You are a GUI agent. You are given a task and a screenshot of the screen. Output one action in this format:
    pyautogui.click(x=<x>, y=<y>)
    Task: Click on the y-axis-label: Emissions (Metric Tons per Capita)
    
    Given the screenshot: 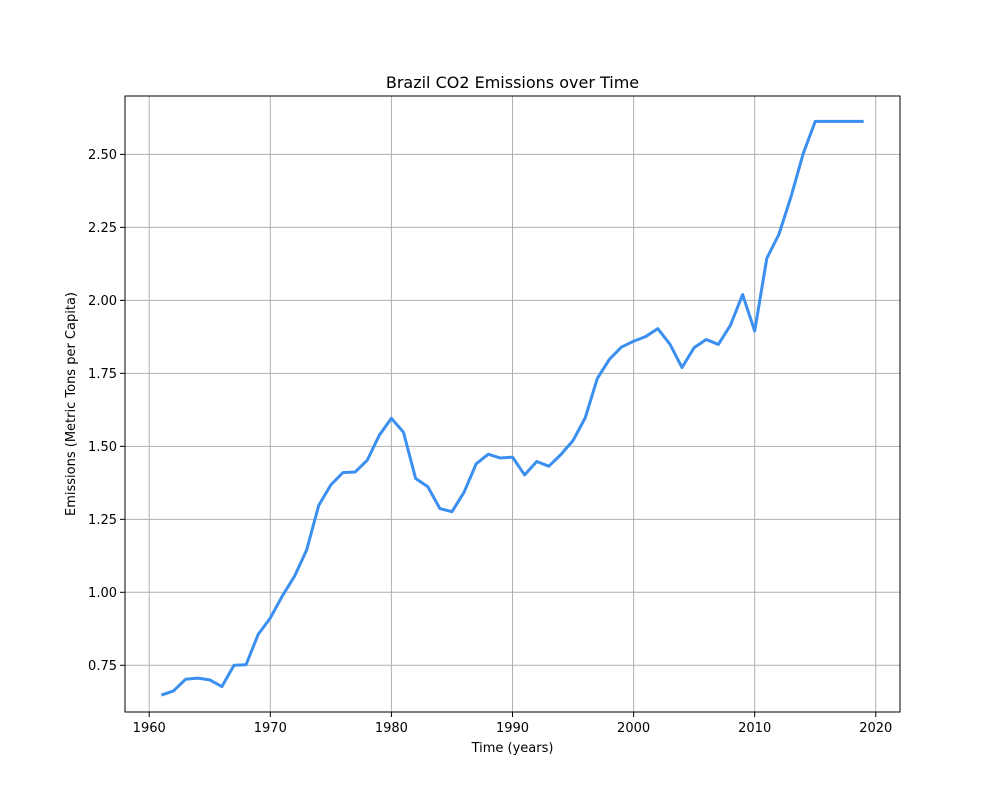 What is the action you would take?
    pyautogui.click(x=71, y=404)
    